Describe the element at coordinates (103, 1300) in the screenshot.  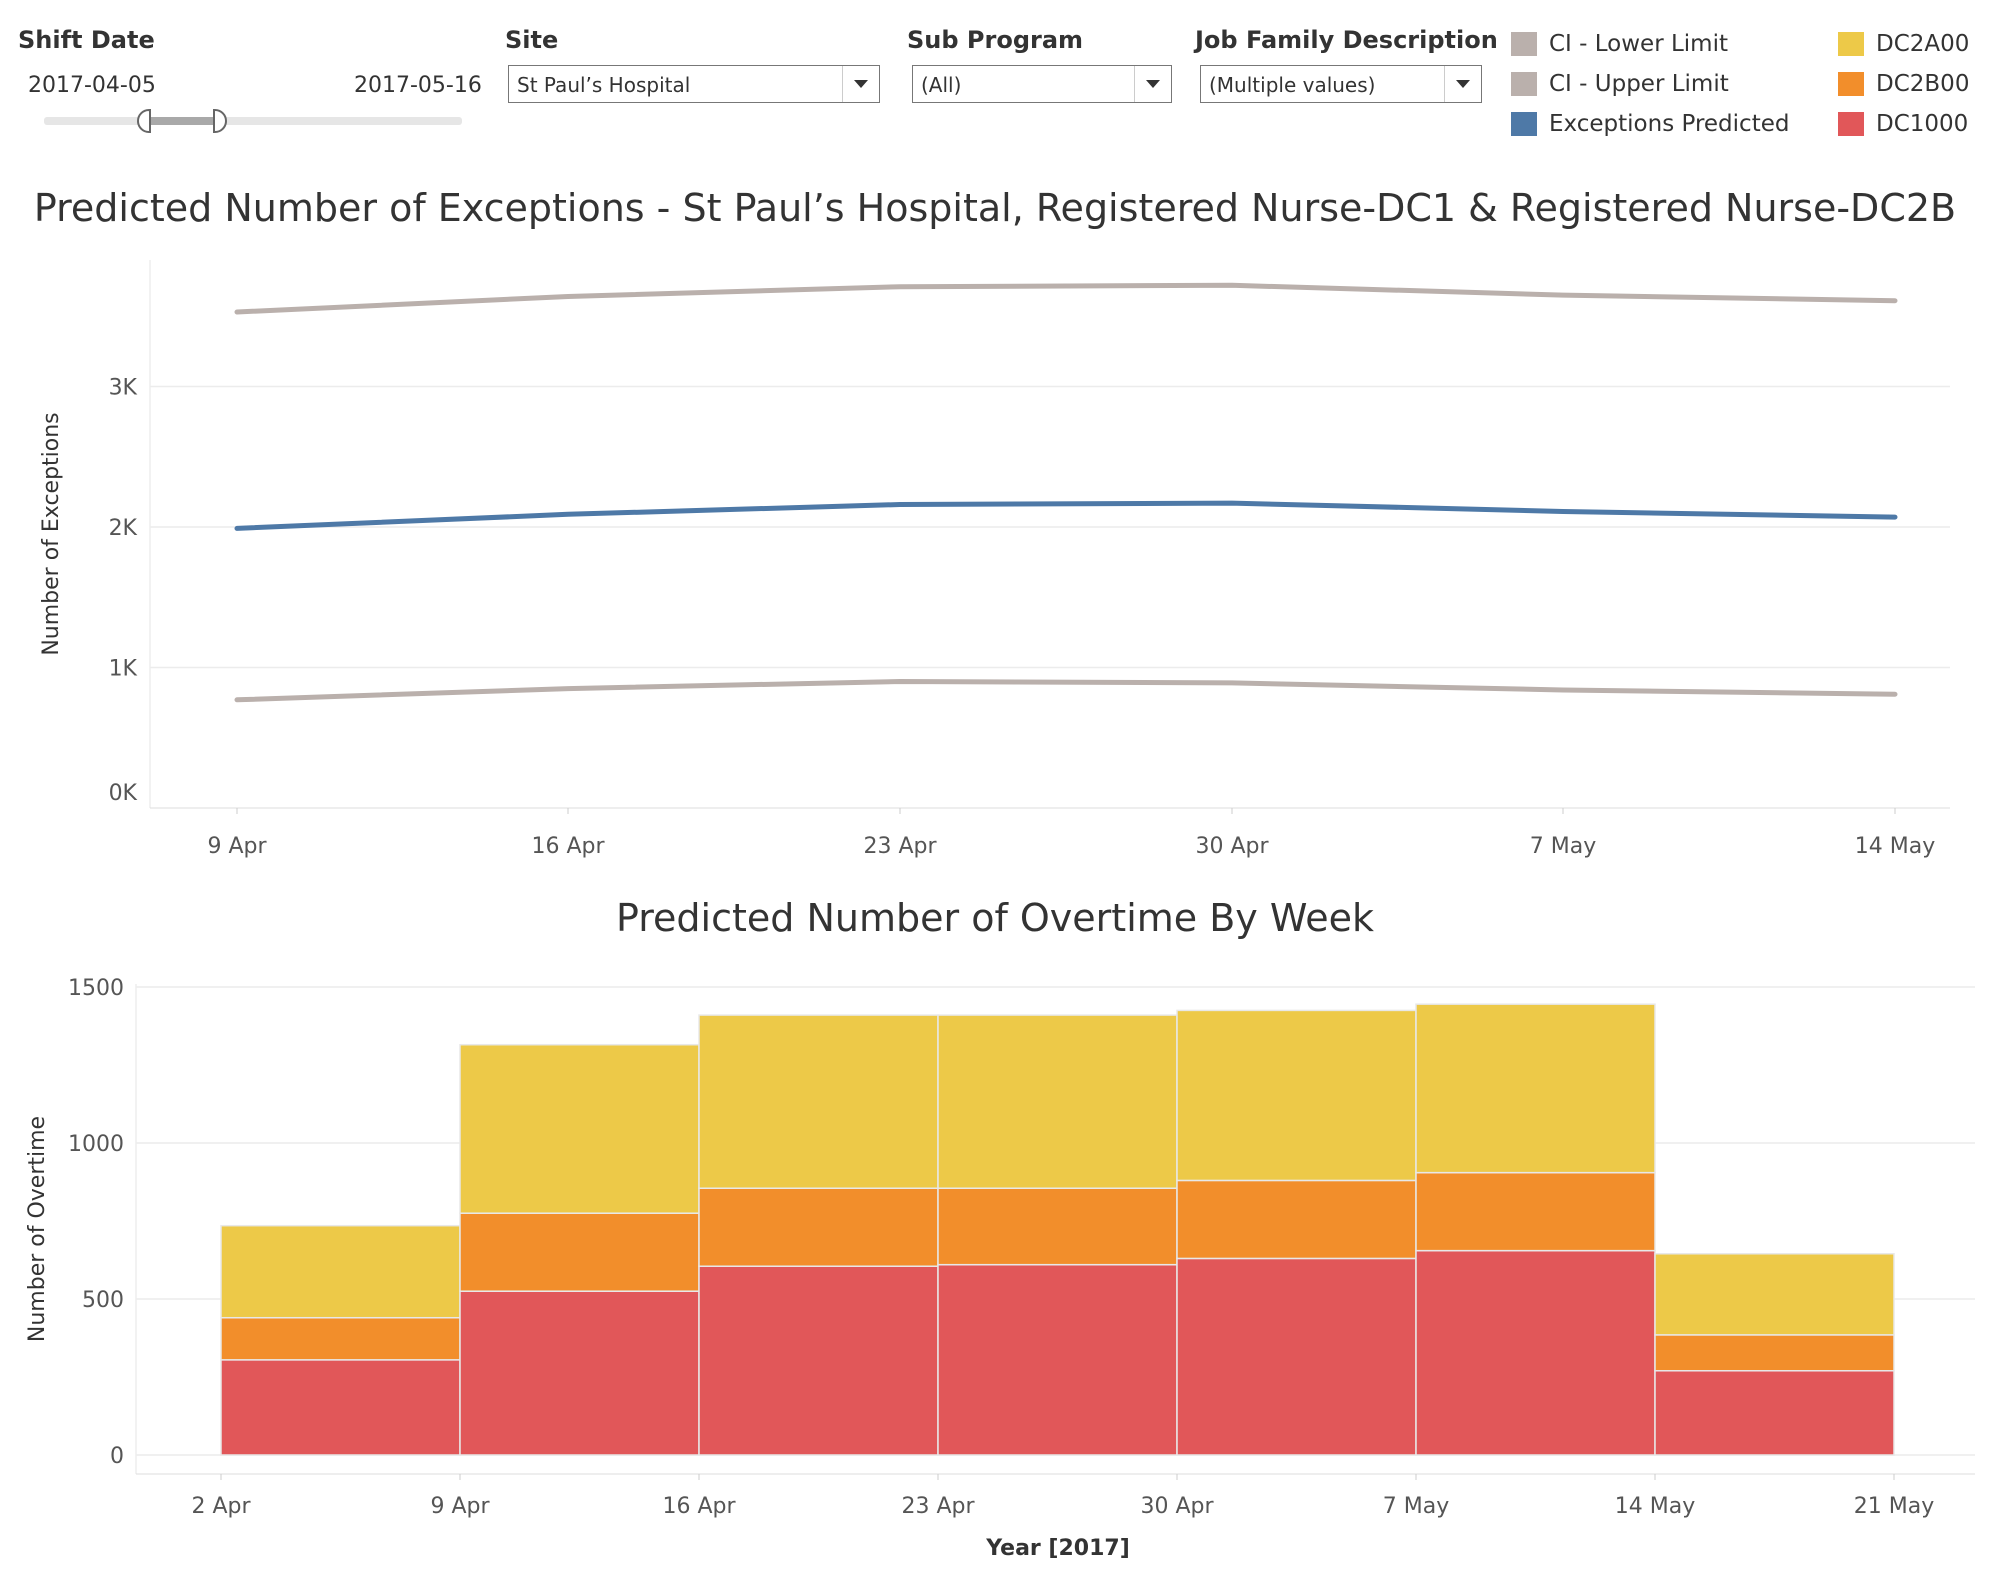
I see `y-tick-label: 500` at that location.